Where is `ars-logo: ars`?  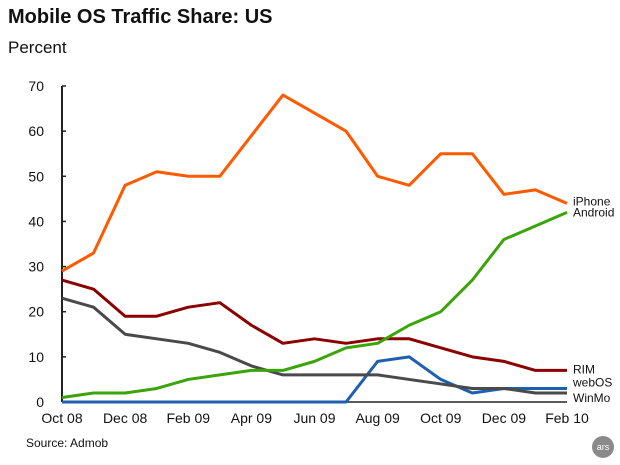 ars-logo: ars is located at coordinates (603, 447).